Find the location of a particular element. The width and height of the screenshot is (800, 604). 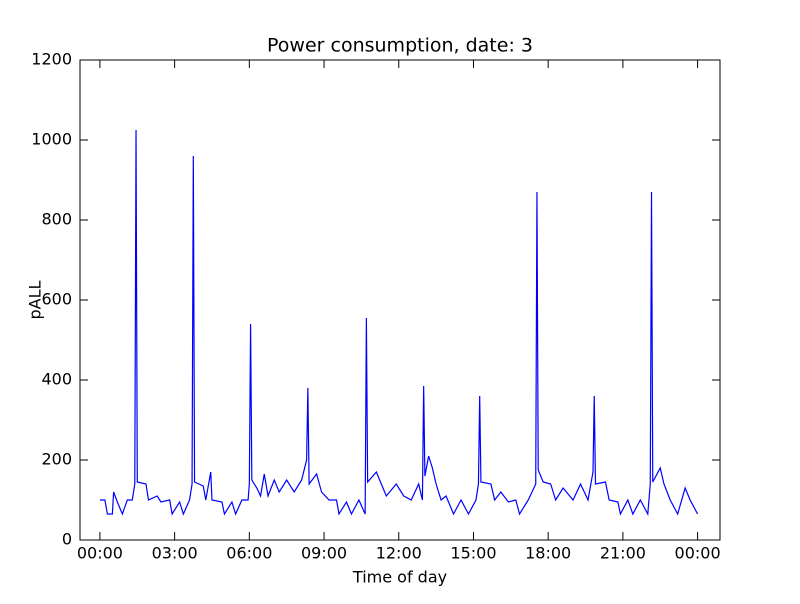

y-tick-label: 800 is located at coordinates (56, 219).